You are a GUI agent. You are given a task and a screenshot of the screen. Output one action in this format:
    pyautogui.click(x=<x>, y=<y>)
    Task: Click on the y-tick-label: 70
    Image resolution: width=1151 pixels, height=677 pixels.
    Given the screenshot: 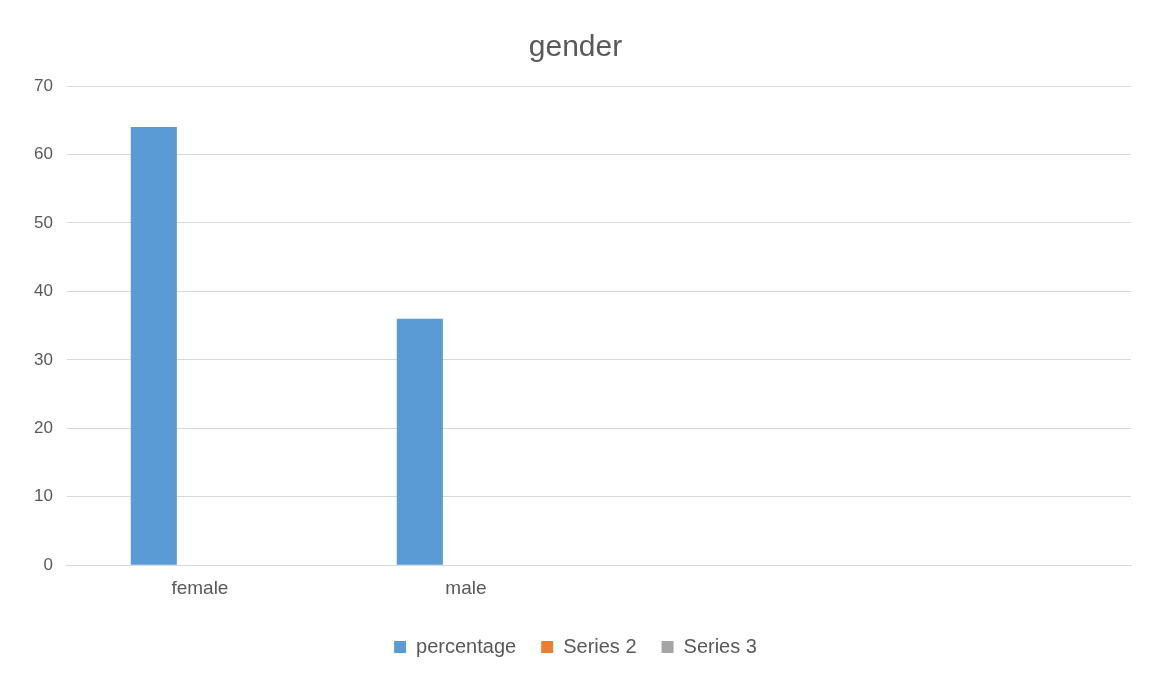 What is the action you would take?
    pyautogui.click(x=43, y=85)
    